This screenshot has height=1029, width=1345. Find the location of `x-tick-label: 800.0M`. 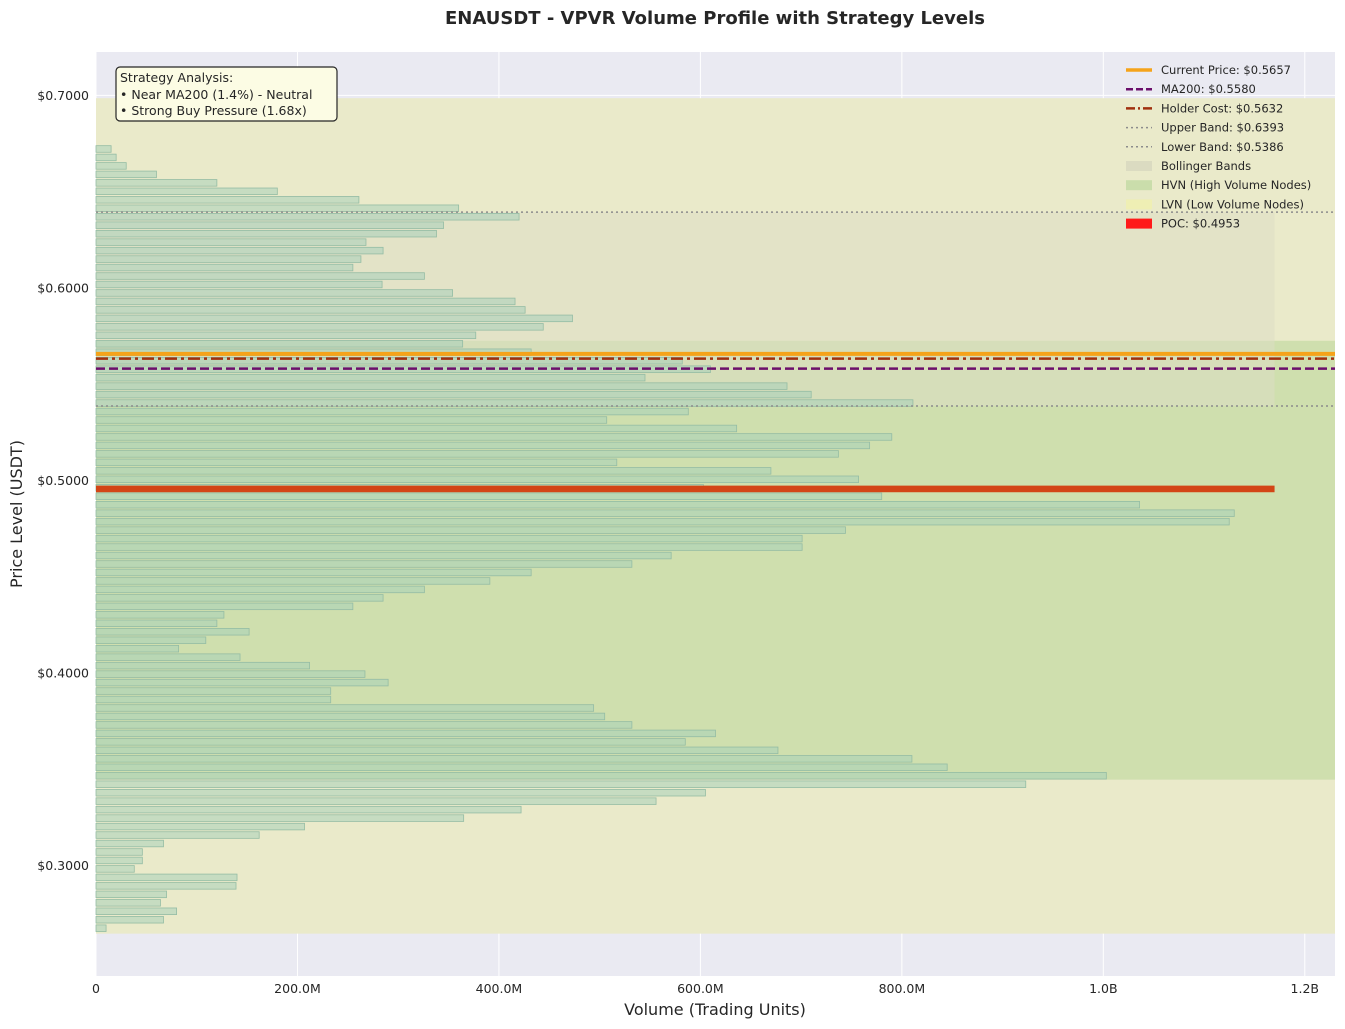

x-tick-label: 800.0M is located at coordinates (902, 988).